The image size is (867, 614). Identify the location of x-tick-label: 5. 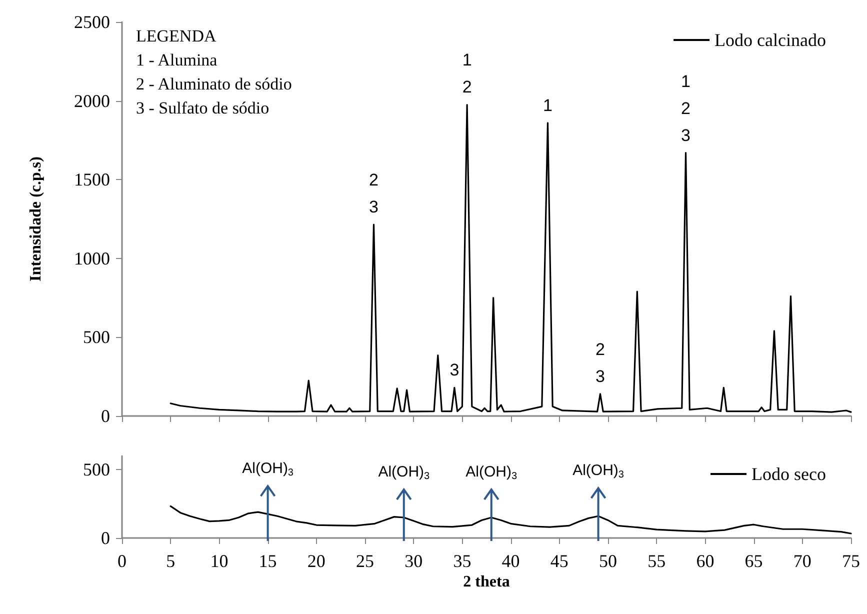
(171, 561).